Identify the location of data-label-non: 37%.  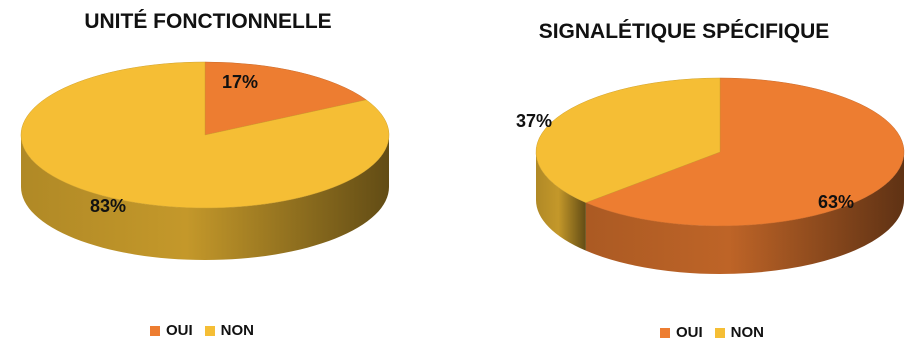
(534, 121).